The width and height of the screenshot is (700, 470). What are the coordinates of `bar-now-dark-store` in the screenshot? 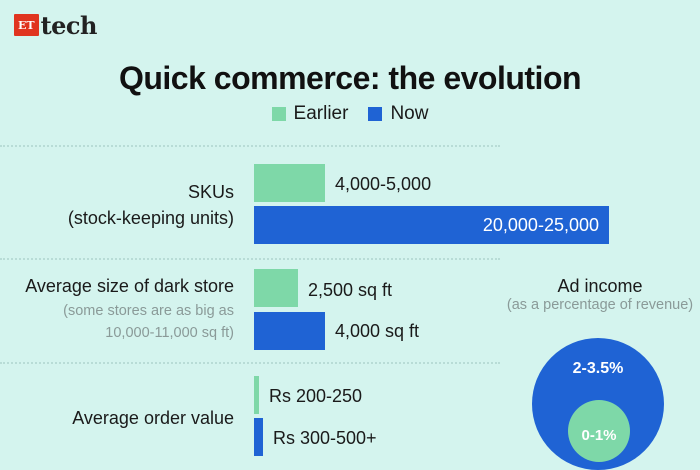 It's located at (289, 331).